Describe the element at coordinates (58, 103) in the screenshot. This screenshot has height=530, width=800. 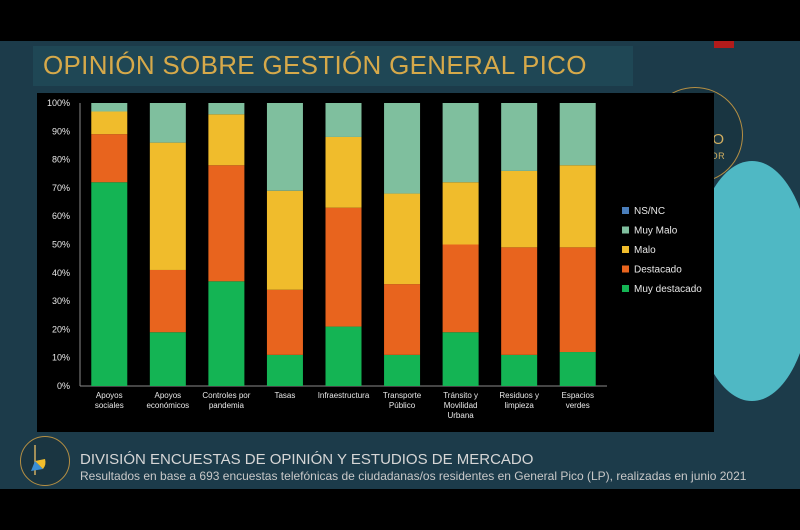
I see `y-tick-label: 100%` at that location.